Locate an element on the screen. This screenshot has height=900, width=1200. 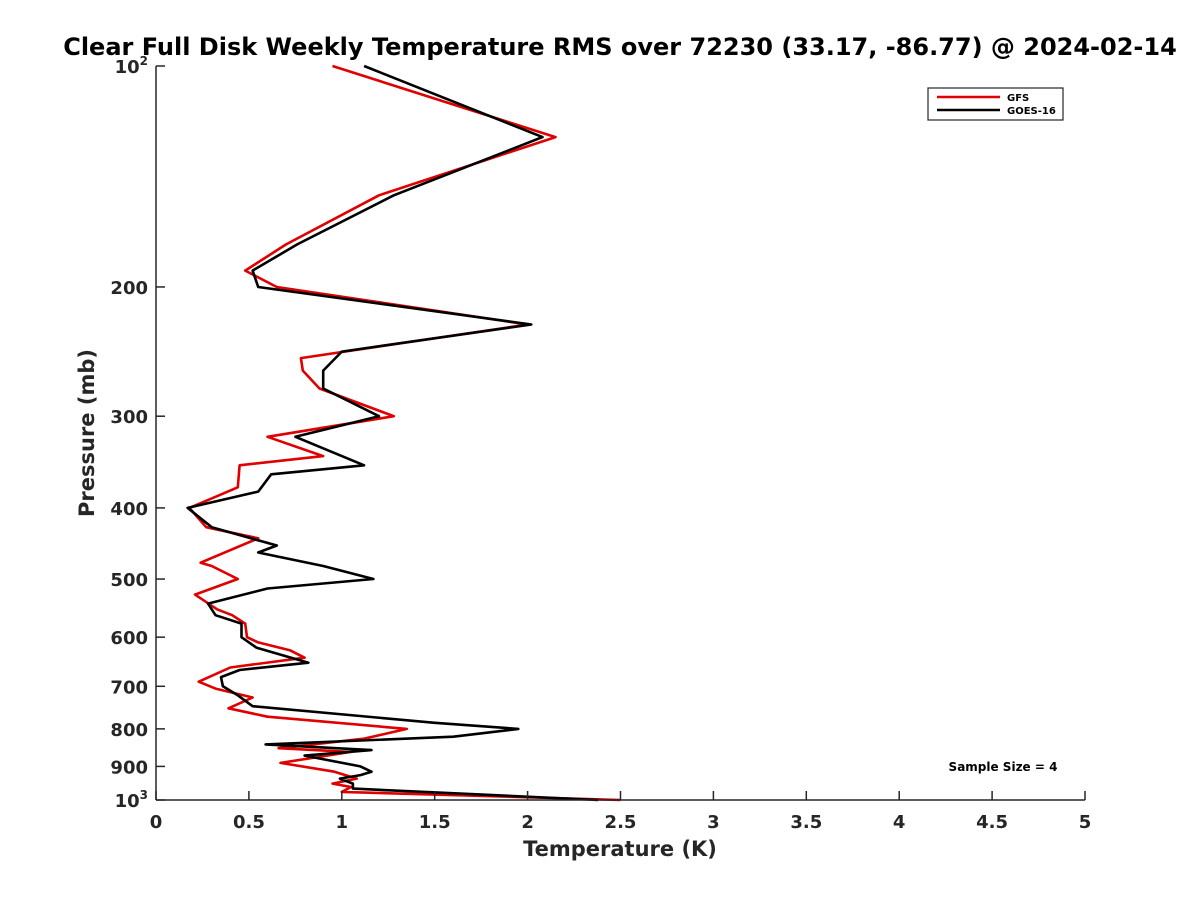
x-tick-label: 0 is located at coordinates (156, 822).